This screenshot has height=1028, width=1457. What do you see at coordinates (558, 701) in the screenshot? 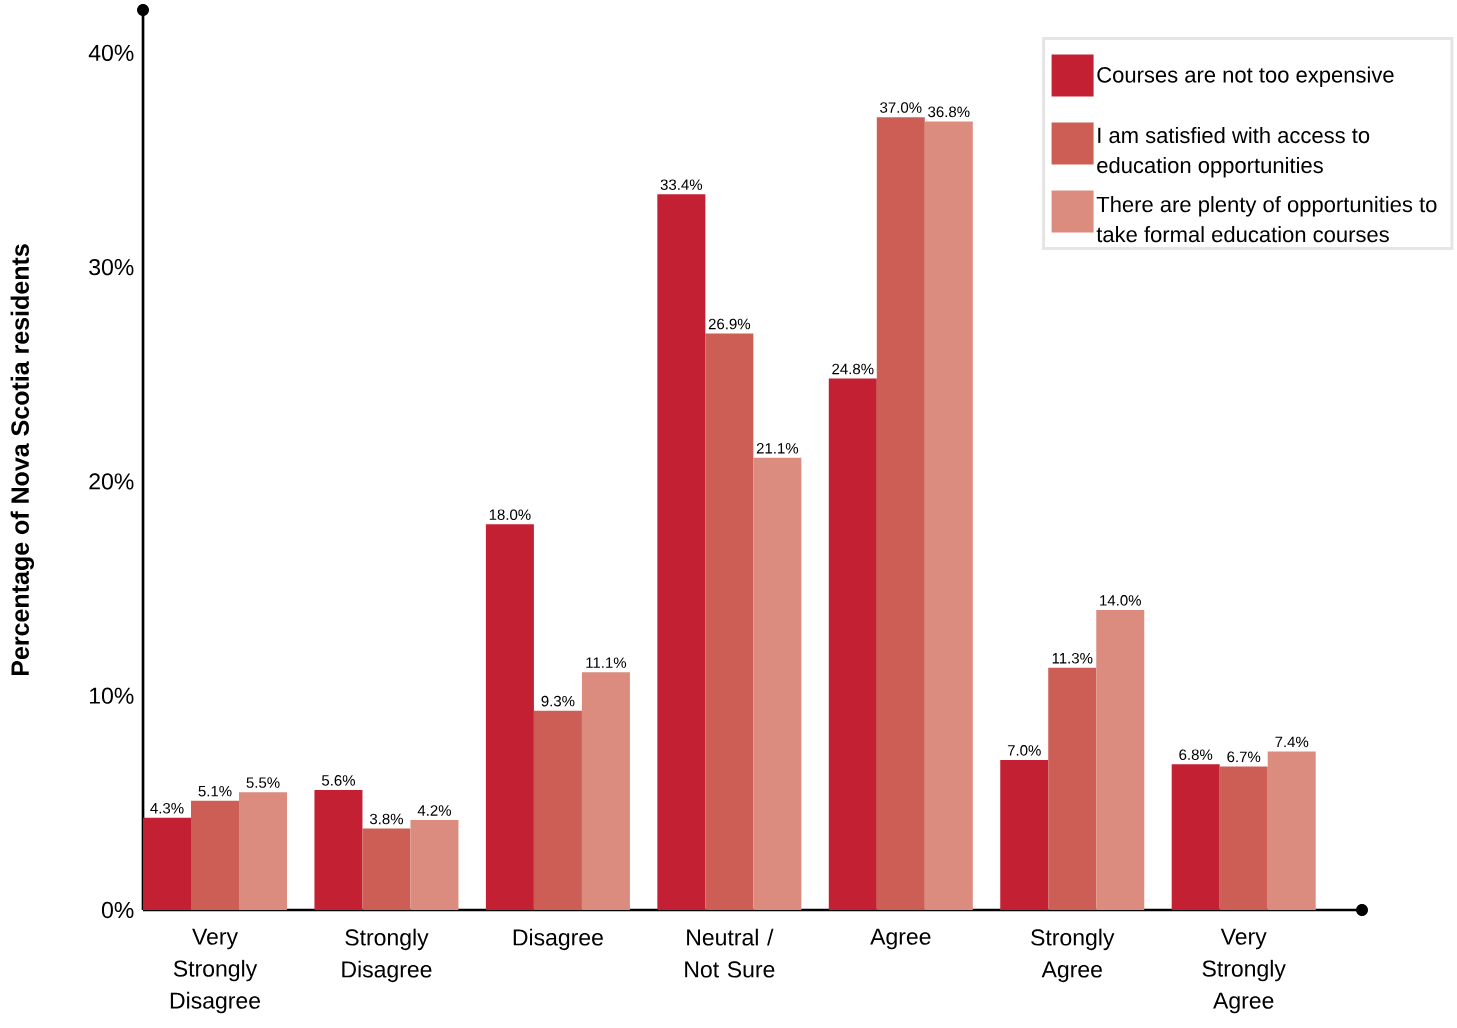
I see `data-label: 9.3%` at bounding box center [558, 701].